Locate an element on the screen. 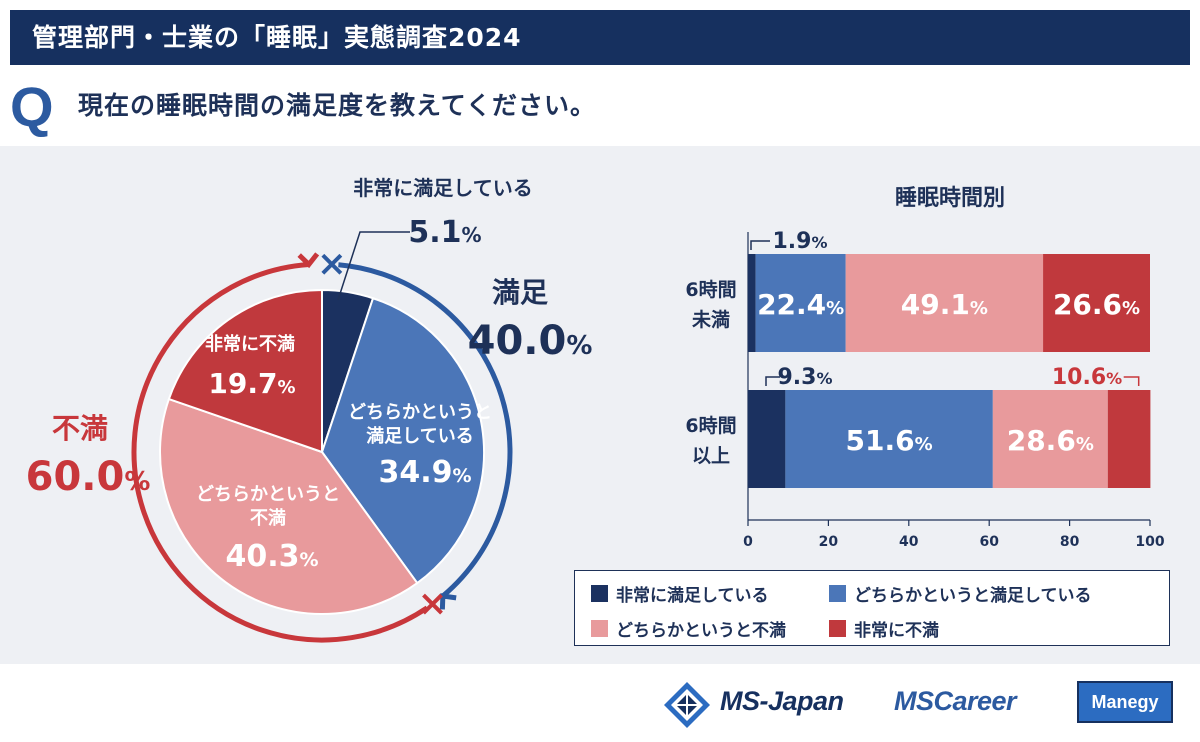  satisfied-group-arc is located at coordinates (425, 430).